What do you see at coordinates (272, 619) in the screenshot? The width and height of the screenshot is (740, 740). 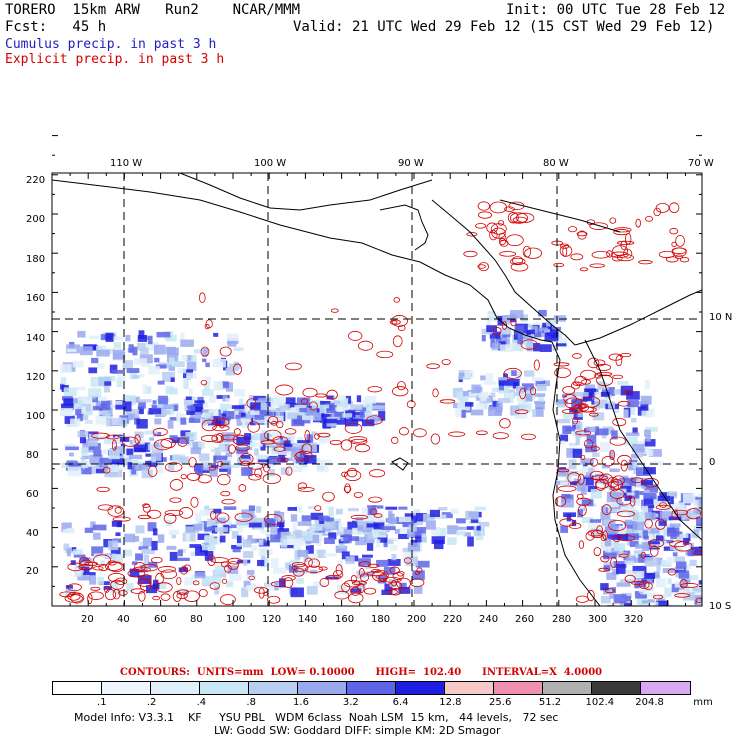 I see `bottom-tick-label: 120` at bounding box center [272, 619].